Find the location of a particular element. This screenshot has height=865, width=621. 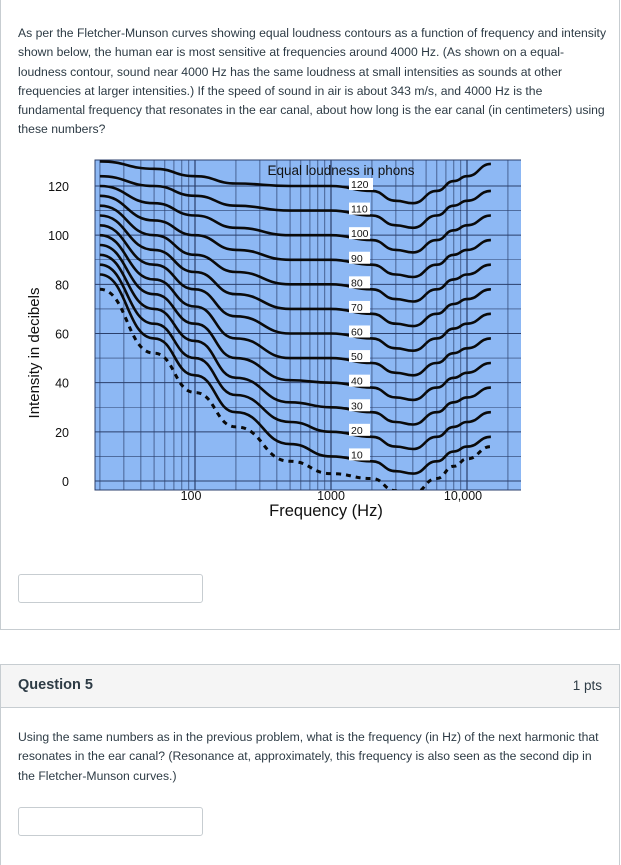

question-5-answer-input is located at coordinates (110, 821).